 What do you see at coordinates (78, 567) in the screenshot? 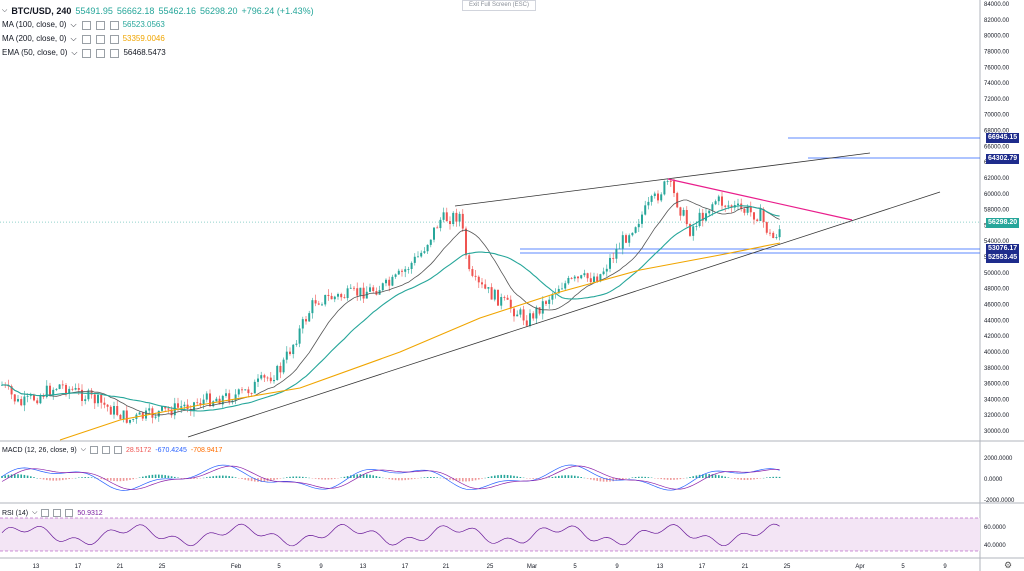
I see `time-tick-label: 17` at bounding box center [78, 567].